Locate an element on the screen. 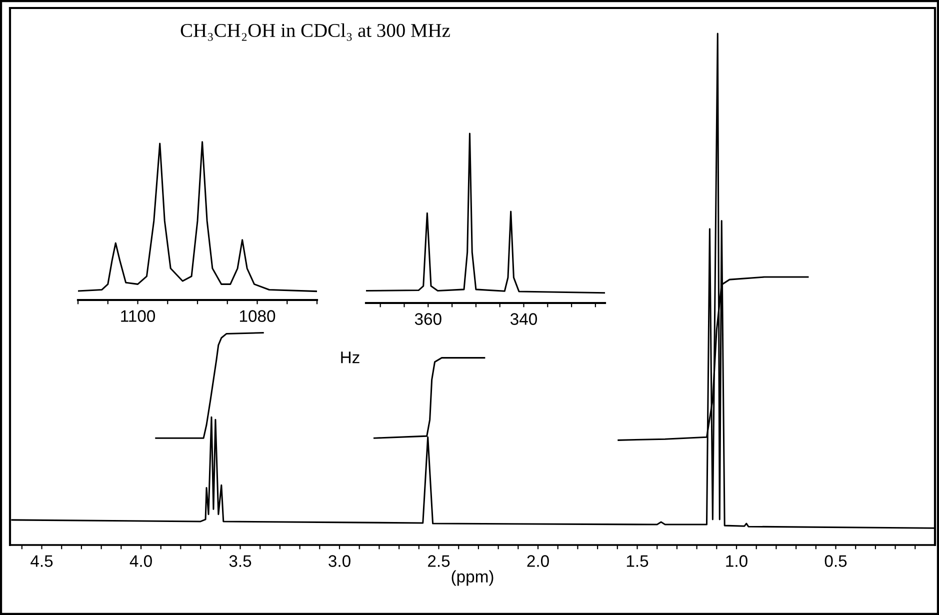 The image size is (939, 615). x-tick-label: 1080 is located at coordinates (258, 316).